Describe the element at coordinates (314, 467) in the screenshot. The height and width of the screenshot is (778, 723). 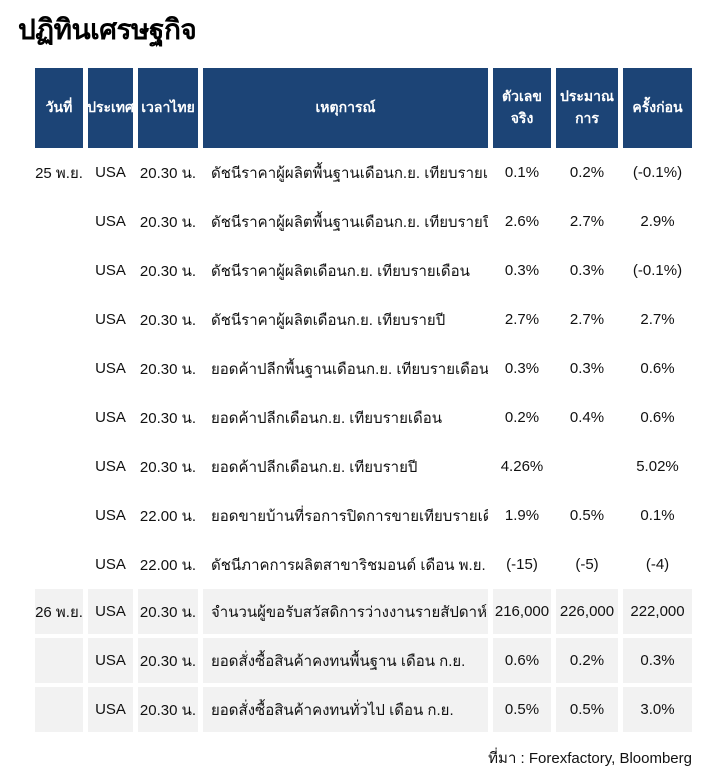
I see `event-cell: ยอดค้าปลีกเดือนก.ย. เทียบรายปี` at that location.